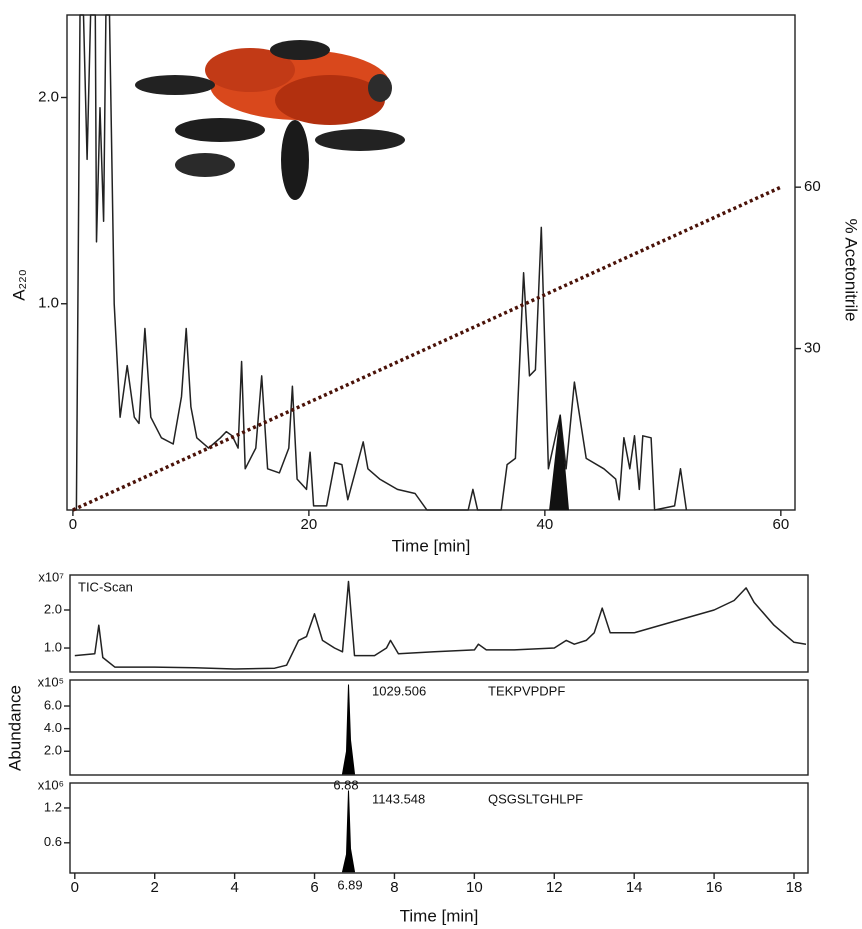  What do you see at coordinates (14, 728) in the screenshot?
I see `y-axis-label: Abundance` at bounding box center [14, 728].